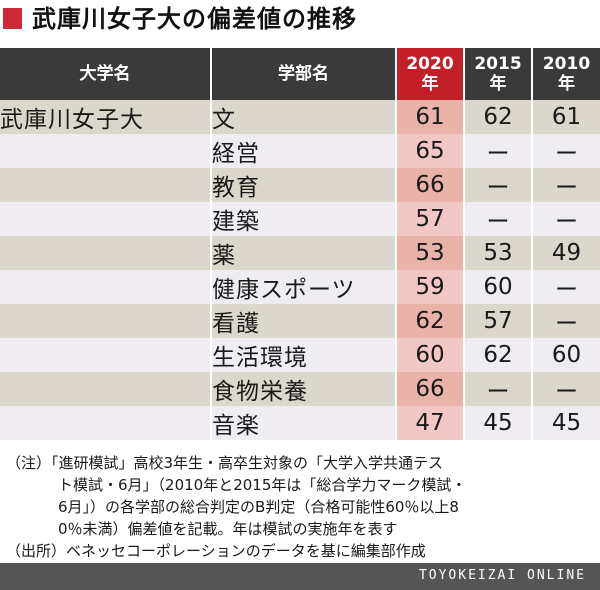  What do you see at coordinates (430, 219) in the screenshot?
I see `cell-2020: 57` at bounding box center [430, 219].